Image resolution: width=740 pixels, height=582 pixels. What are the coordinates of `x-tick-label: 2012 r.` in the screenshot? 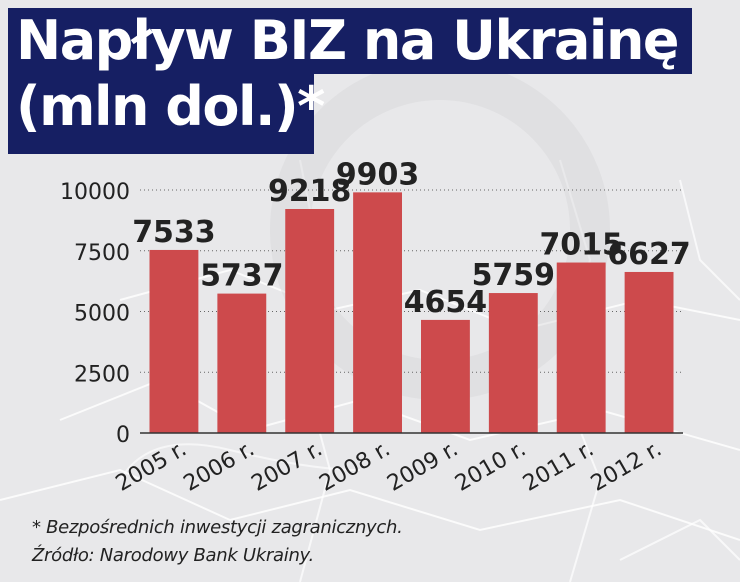 It's located at (626, 467).